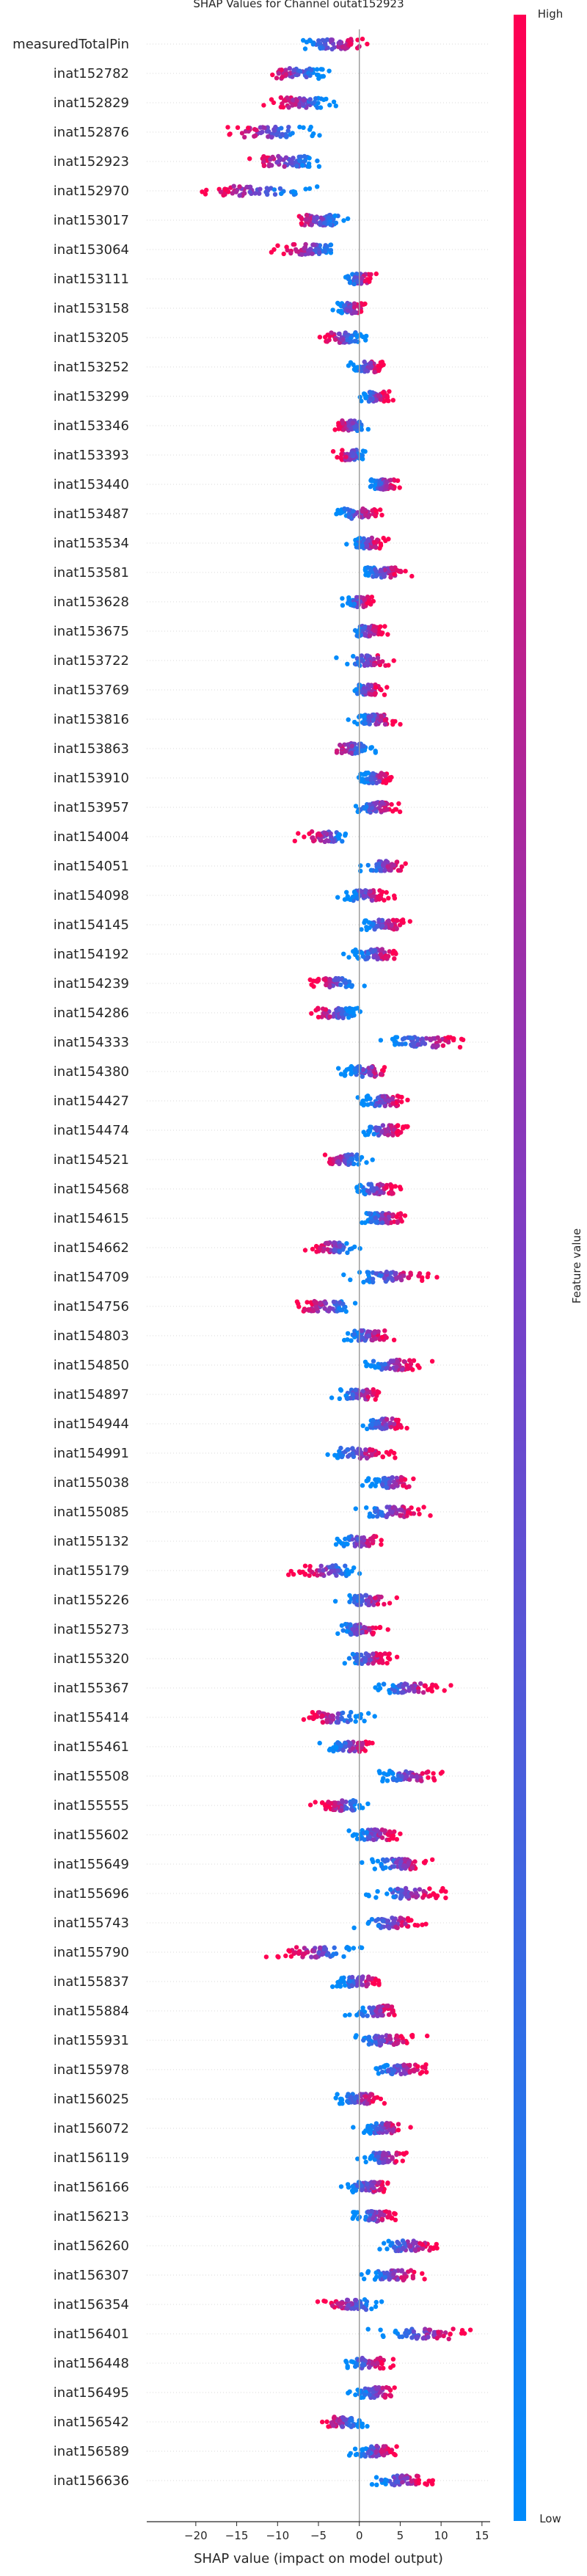  What do you see at coordinates (91, 1541) in the screenshot?
I see `feature-label: inat155132` at bounding box center [91, 1541].